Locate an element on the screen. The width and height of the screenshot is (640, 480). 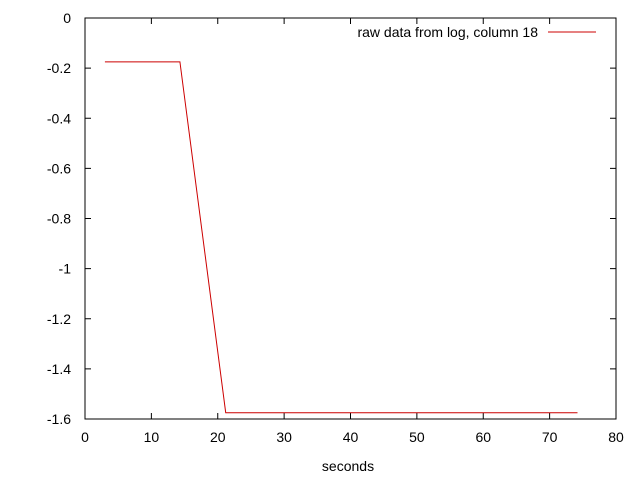
x-tick-label: 10 is located at coordinates (152, 437).